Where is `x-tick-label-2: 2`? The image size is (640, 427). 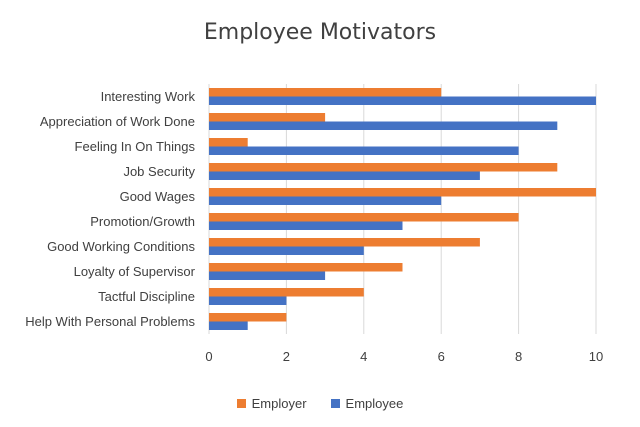
x-tick-label-2: 2 is located at coordinates (286, 356).